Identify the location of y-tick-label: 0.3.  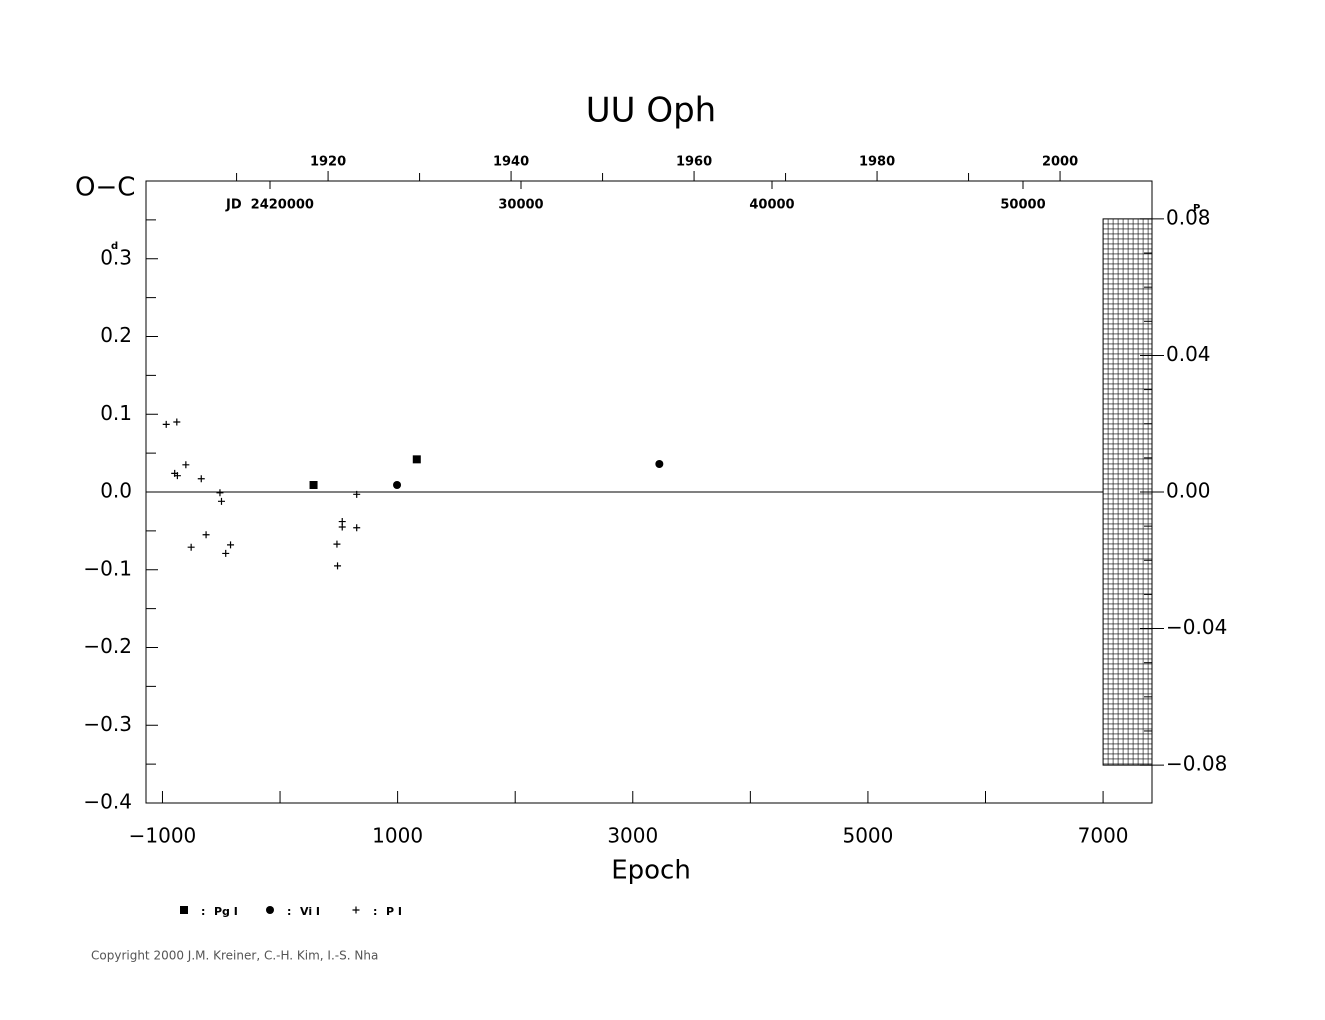
(116, 257).